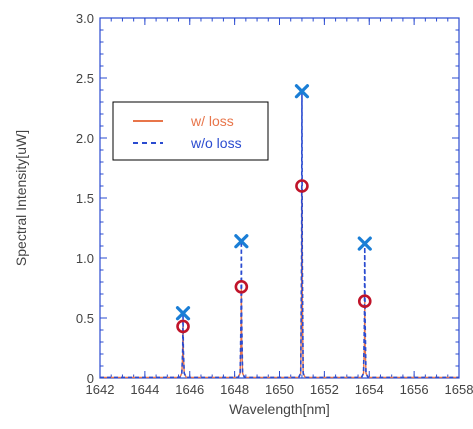 The image size is (473, 429). I want to click on y-tick-label: 0.5, so click(85, 318).